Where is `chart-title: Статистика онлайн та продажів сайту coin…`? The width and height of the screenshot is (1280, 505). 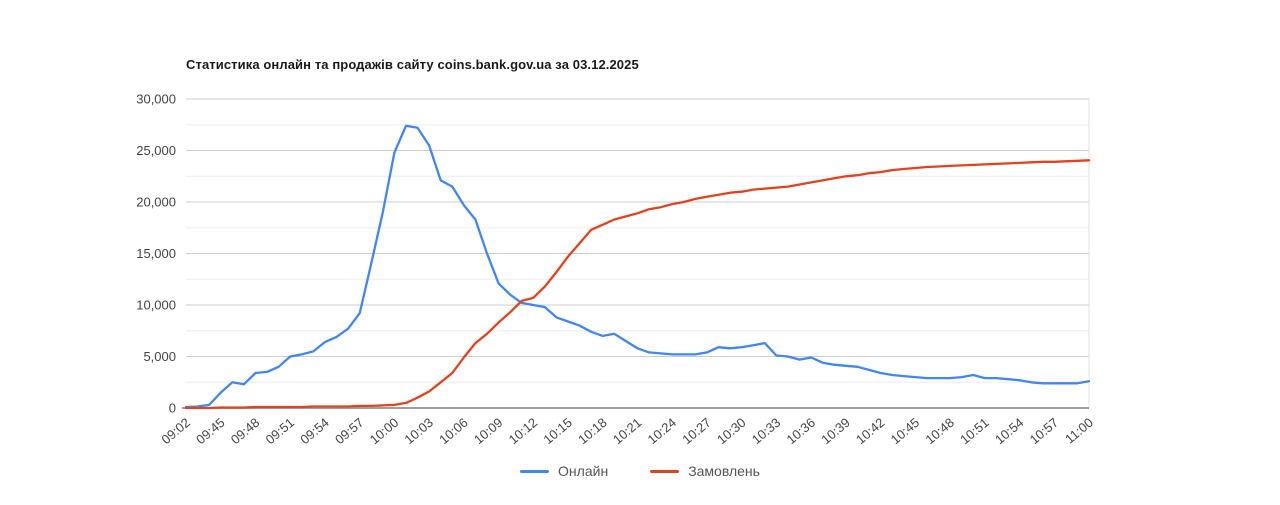 chart-title: Статистика онлайн та продажів сайту coin… is located at coordinates (412, 64).